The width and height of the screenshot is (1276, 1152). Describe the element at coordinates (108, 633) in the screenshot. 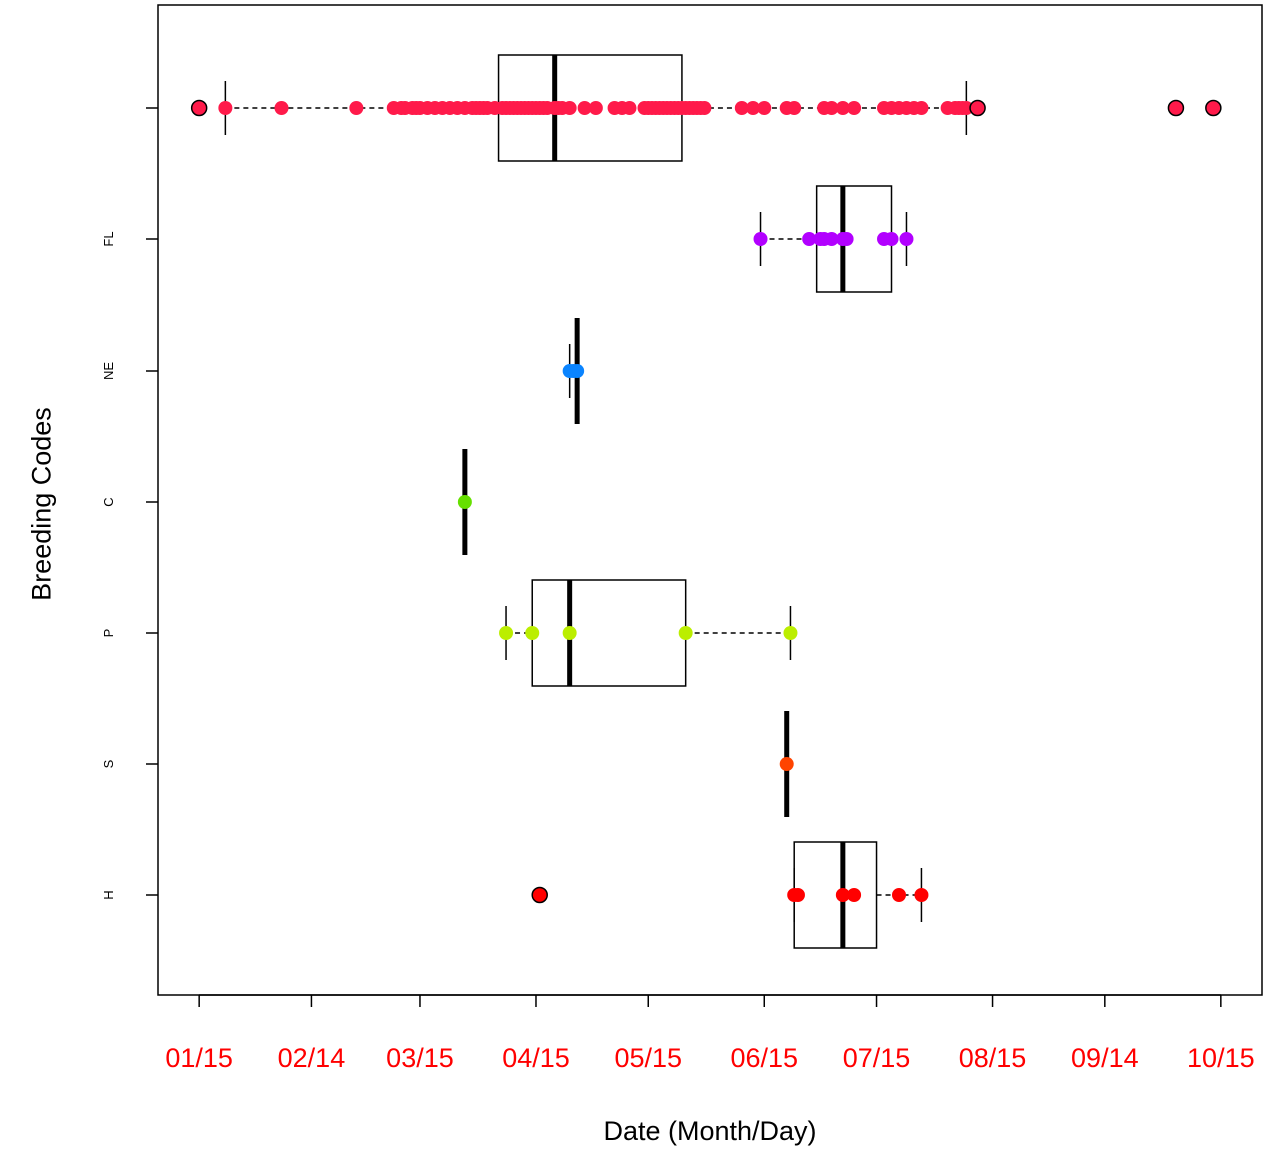

I see `y-tick-label: P` at that location.